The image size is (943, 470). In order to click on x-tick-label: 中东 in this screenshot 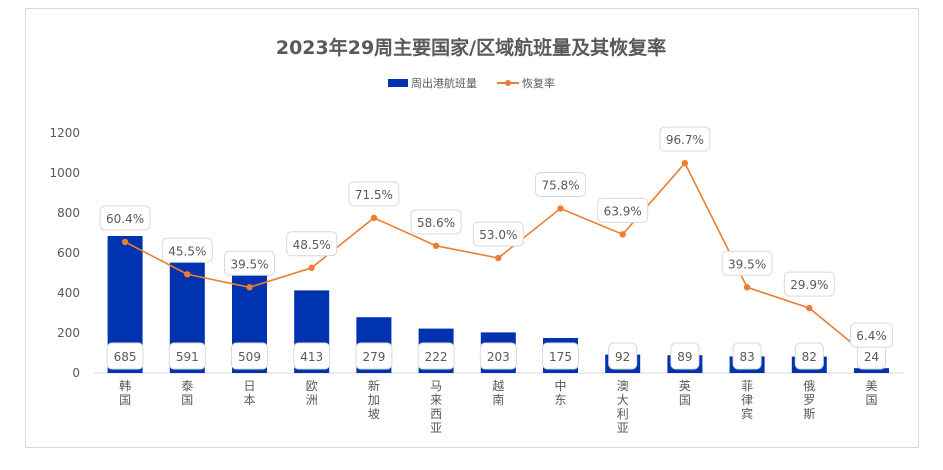, I will do `click(560, 392)`.